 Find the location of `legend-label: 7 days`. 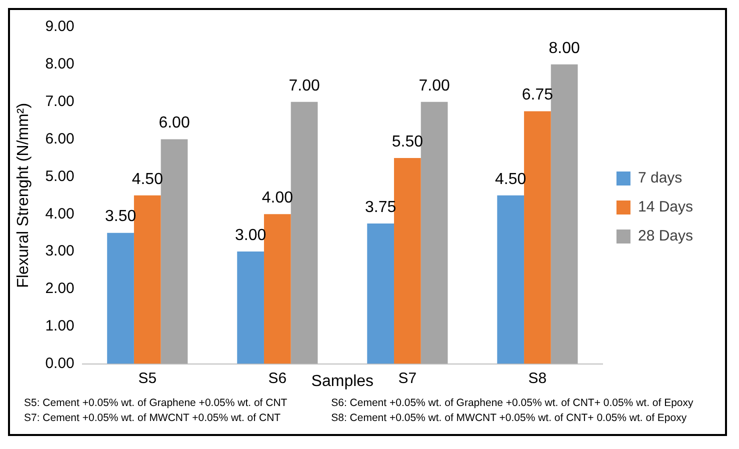

legend-label: 7 days is located at coordinates (660, 178).